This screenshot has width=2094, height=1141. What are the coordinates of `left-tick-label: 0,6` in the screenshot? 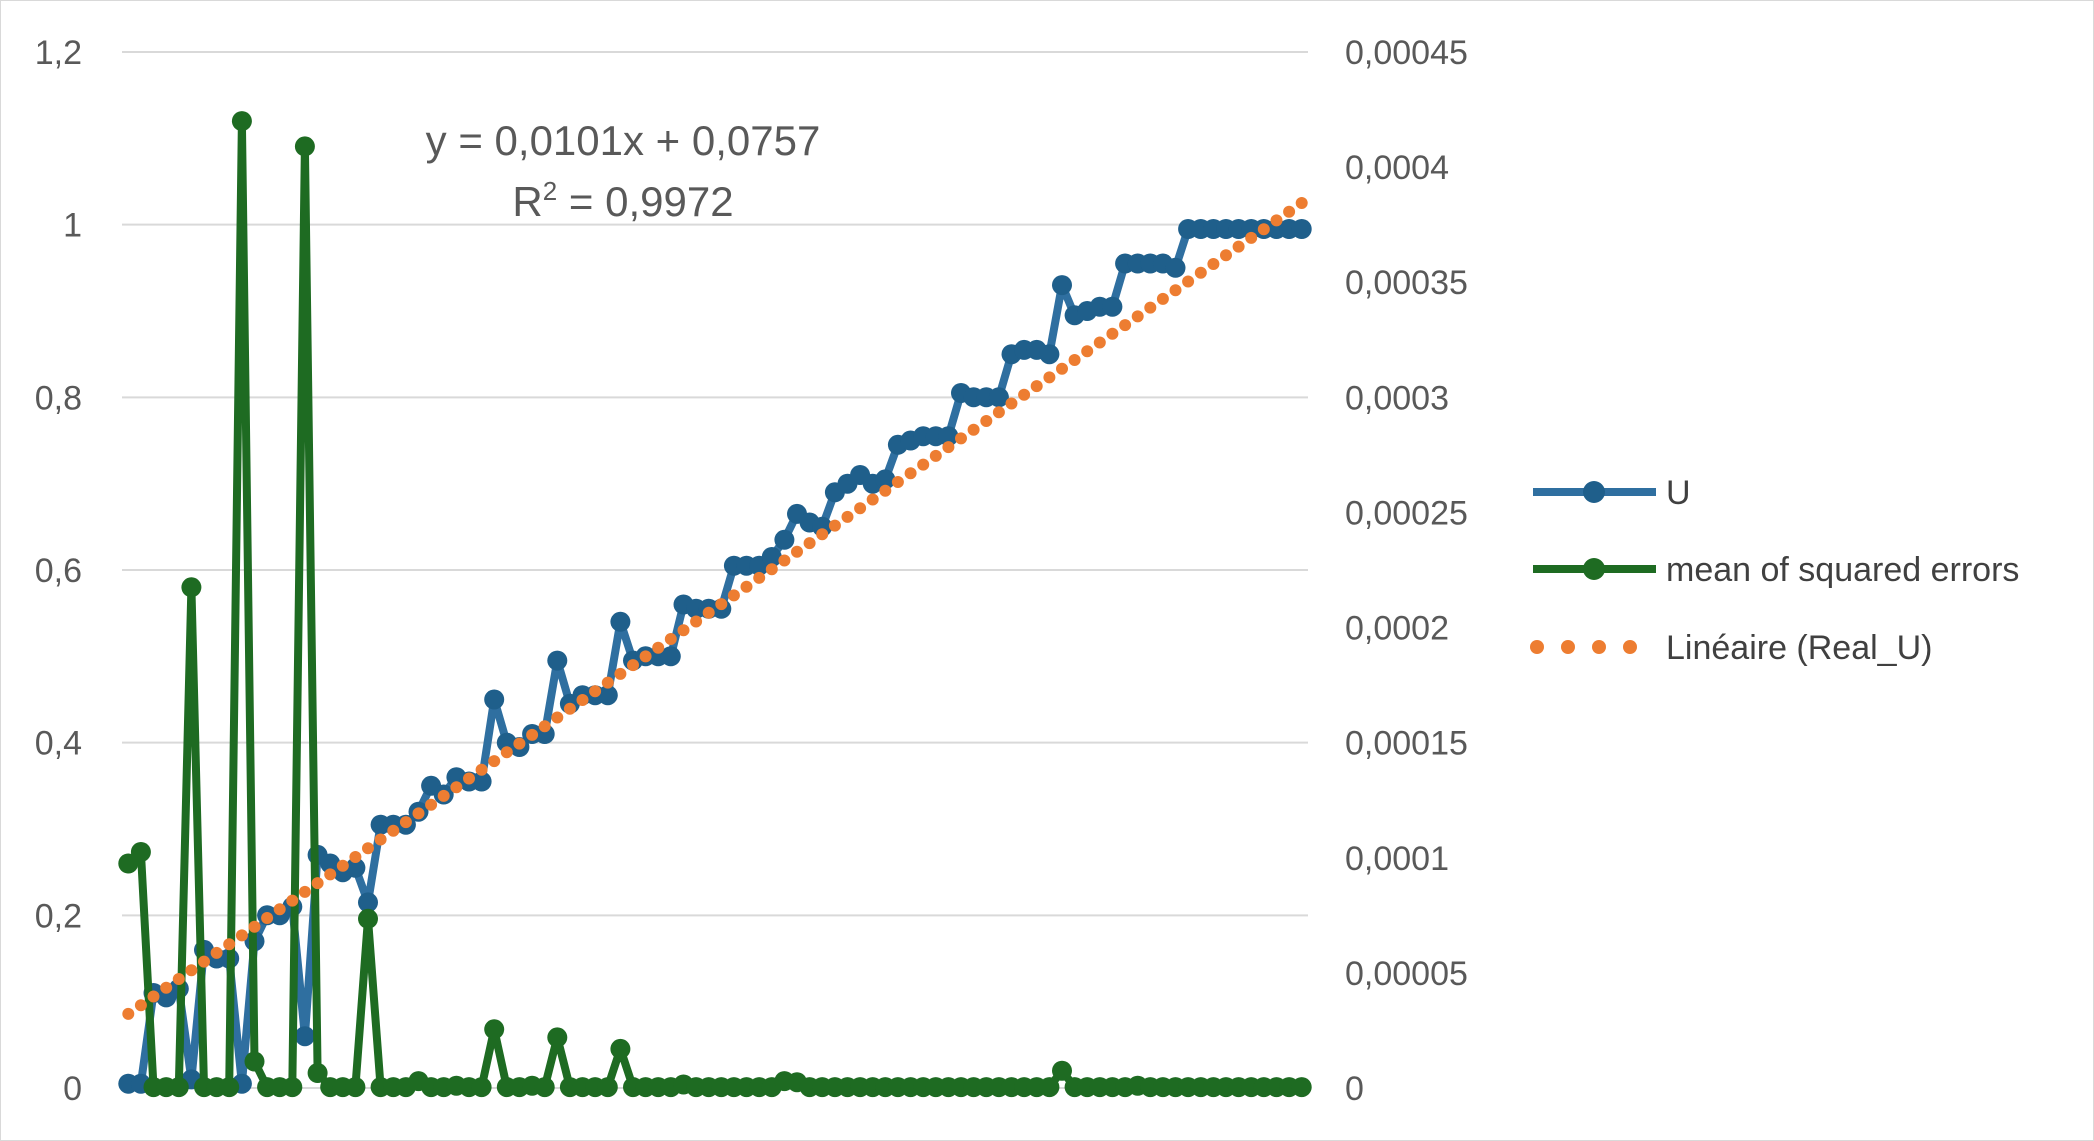 It's located at (58, 571).